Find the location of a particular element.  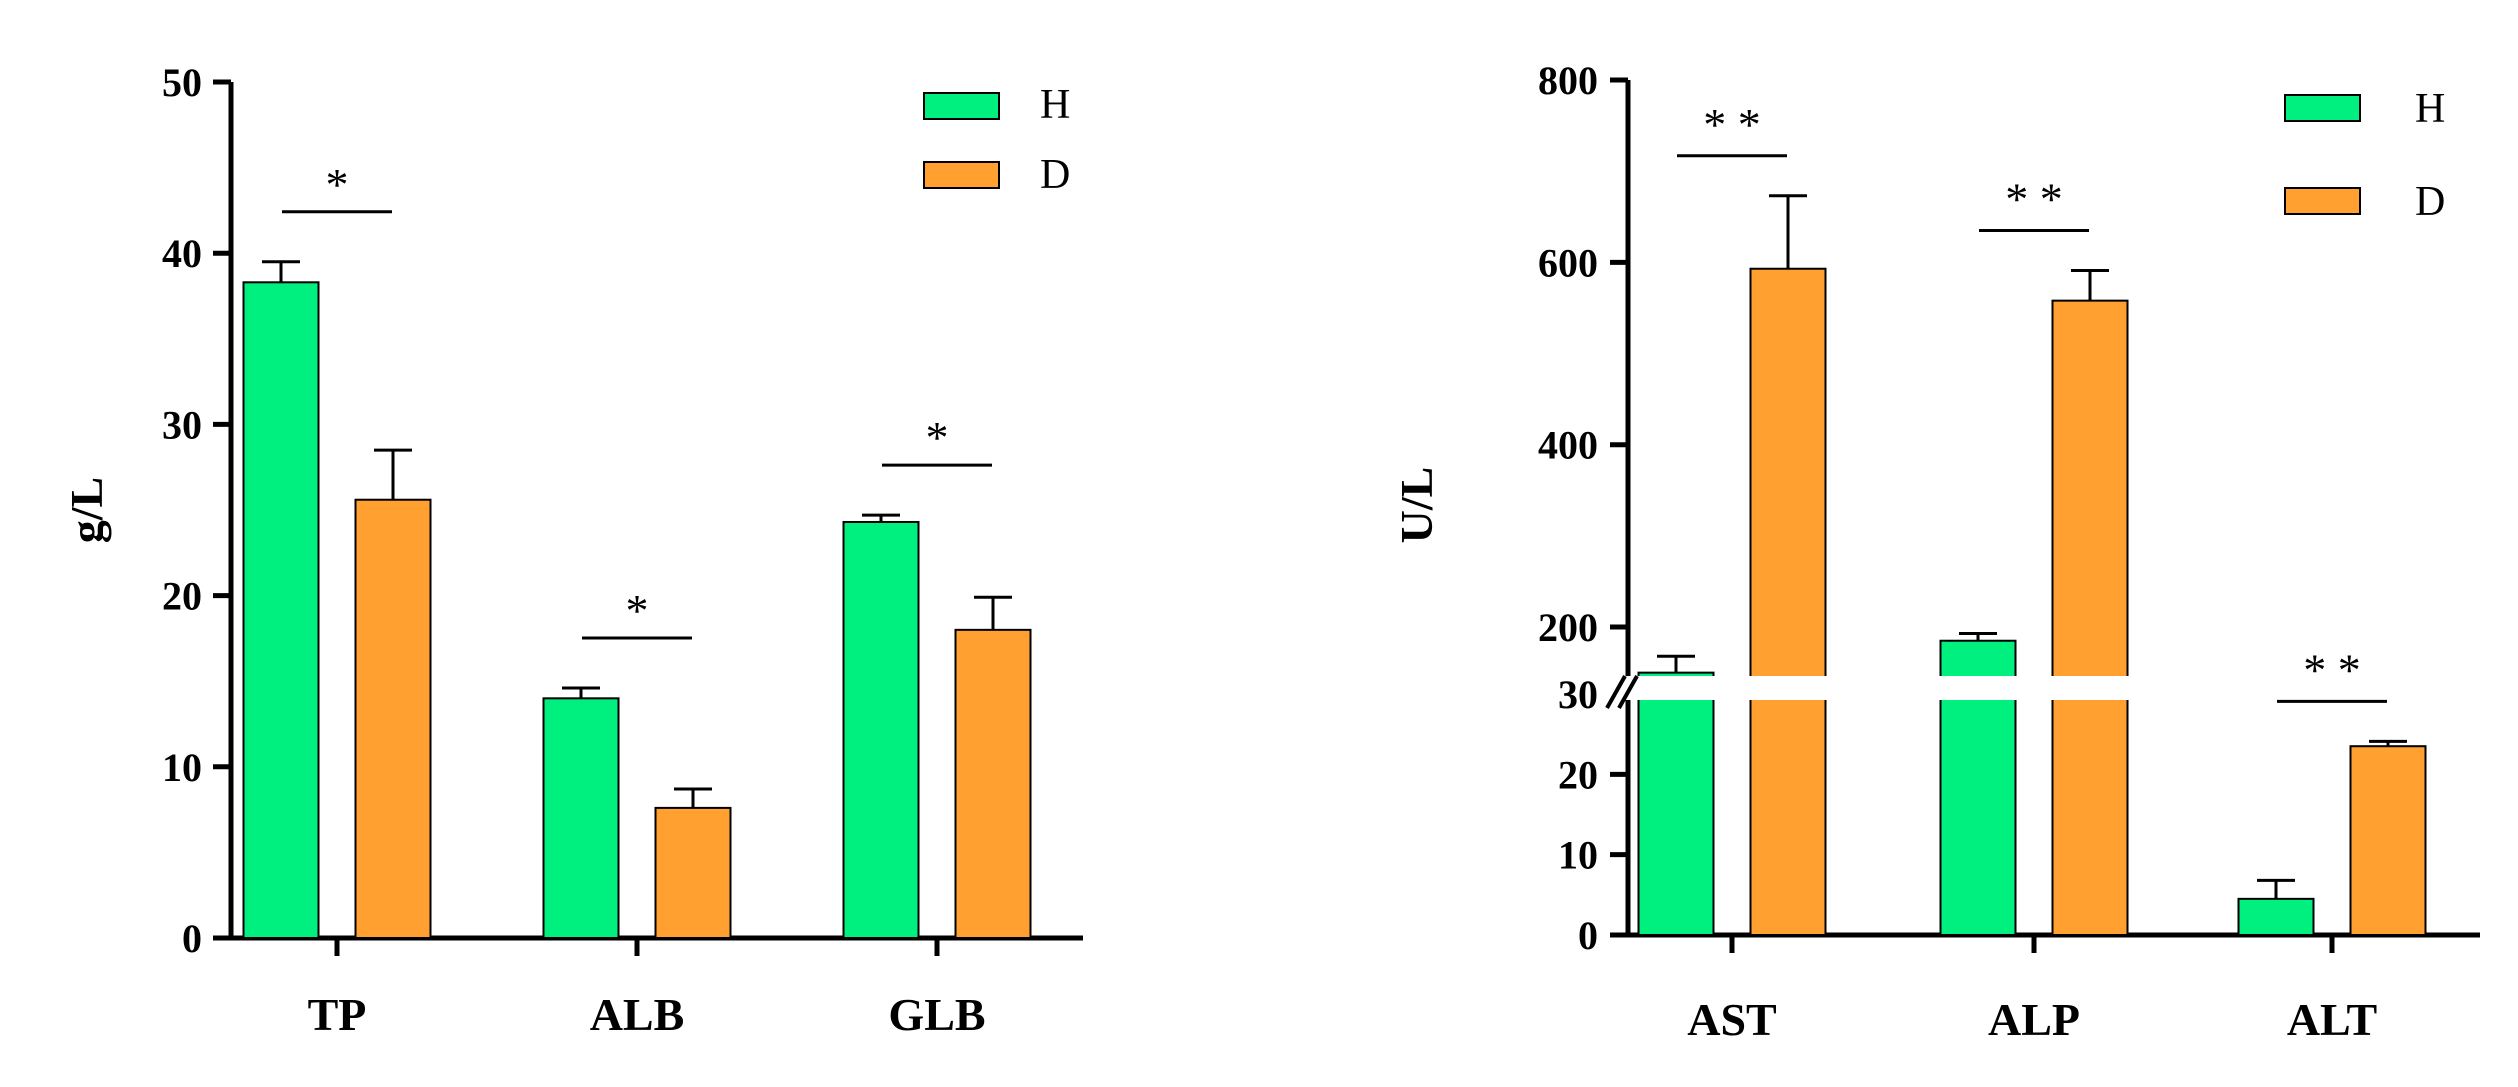

right-y-tick-label: 600 is located at coordinates (1568, 262).